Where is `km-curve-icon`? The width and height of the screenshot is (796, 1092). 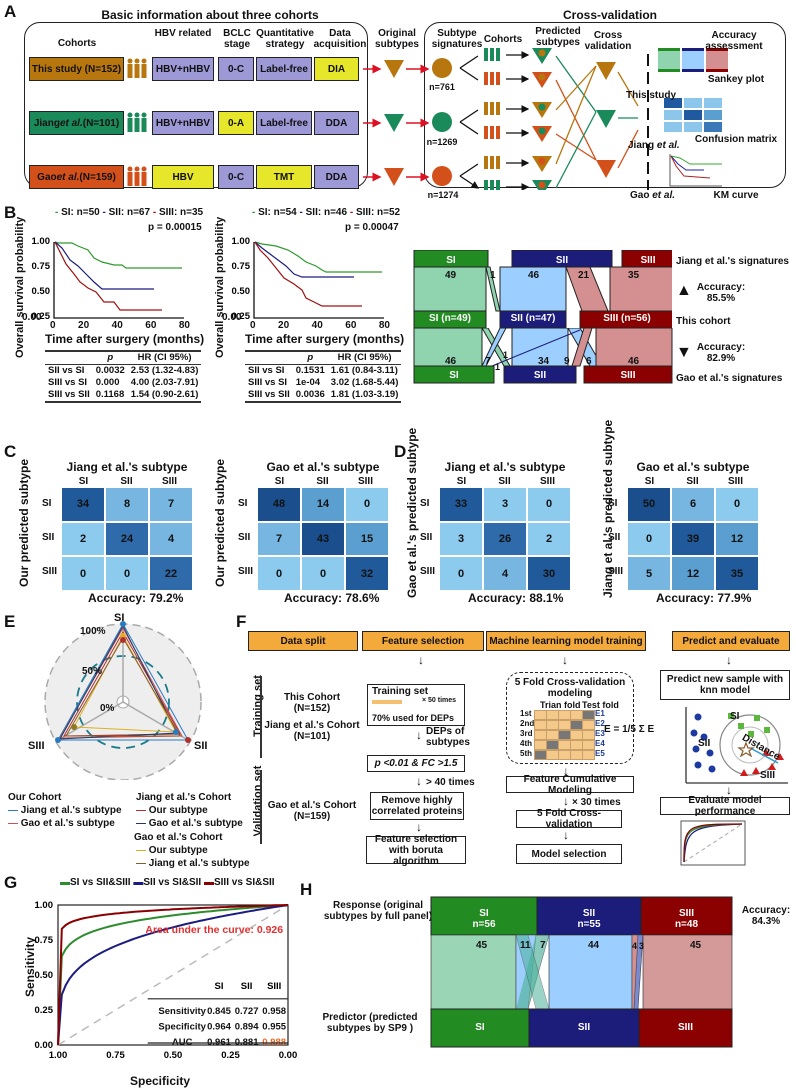 km-curve-icon is located at coordinates (695, 170).